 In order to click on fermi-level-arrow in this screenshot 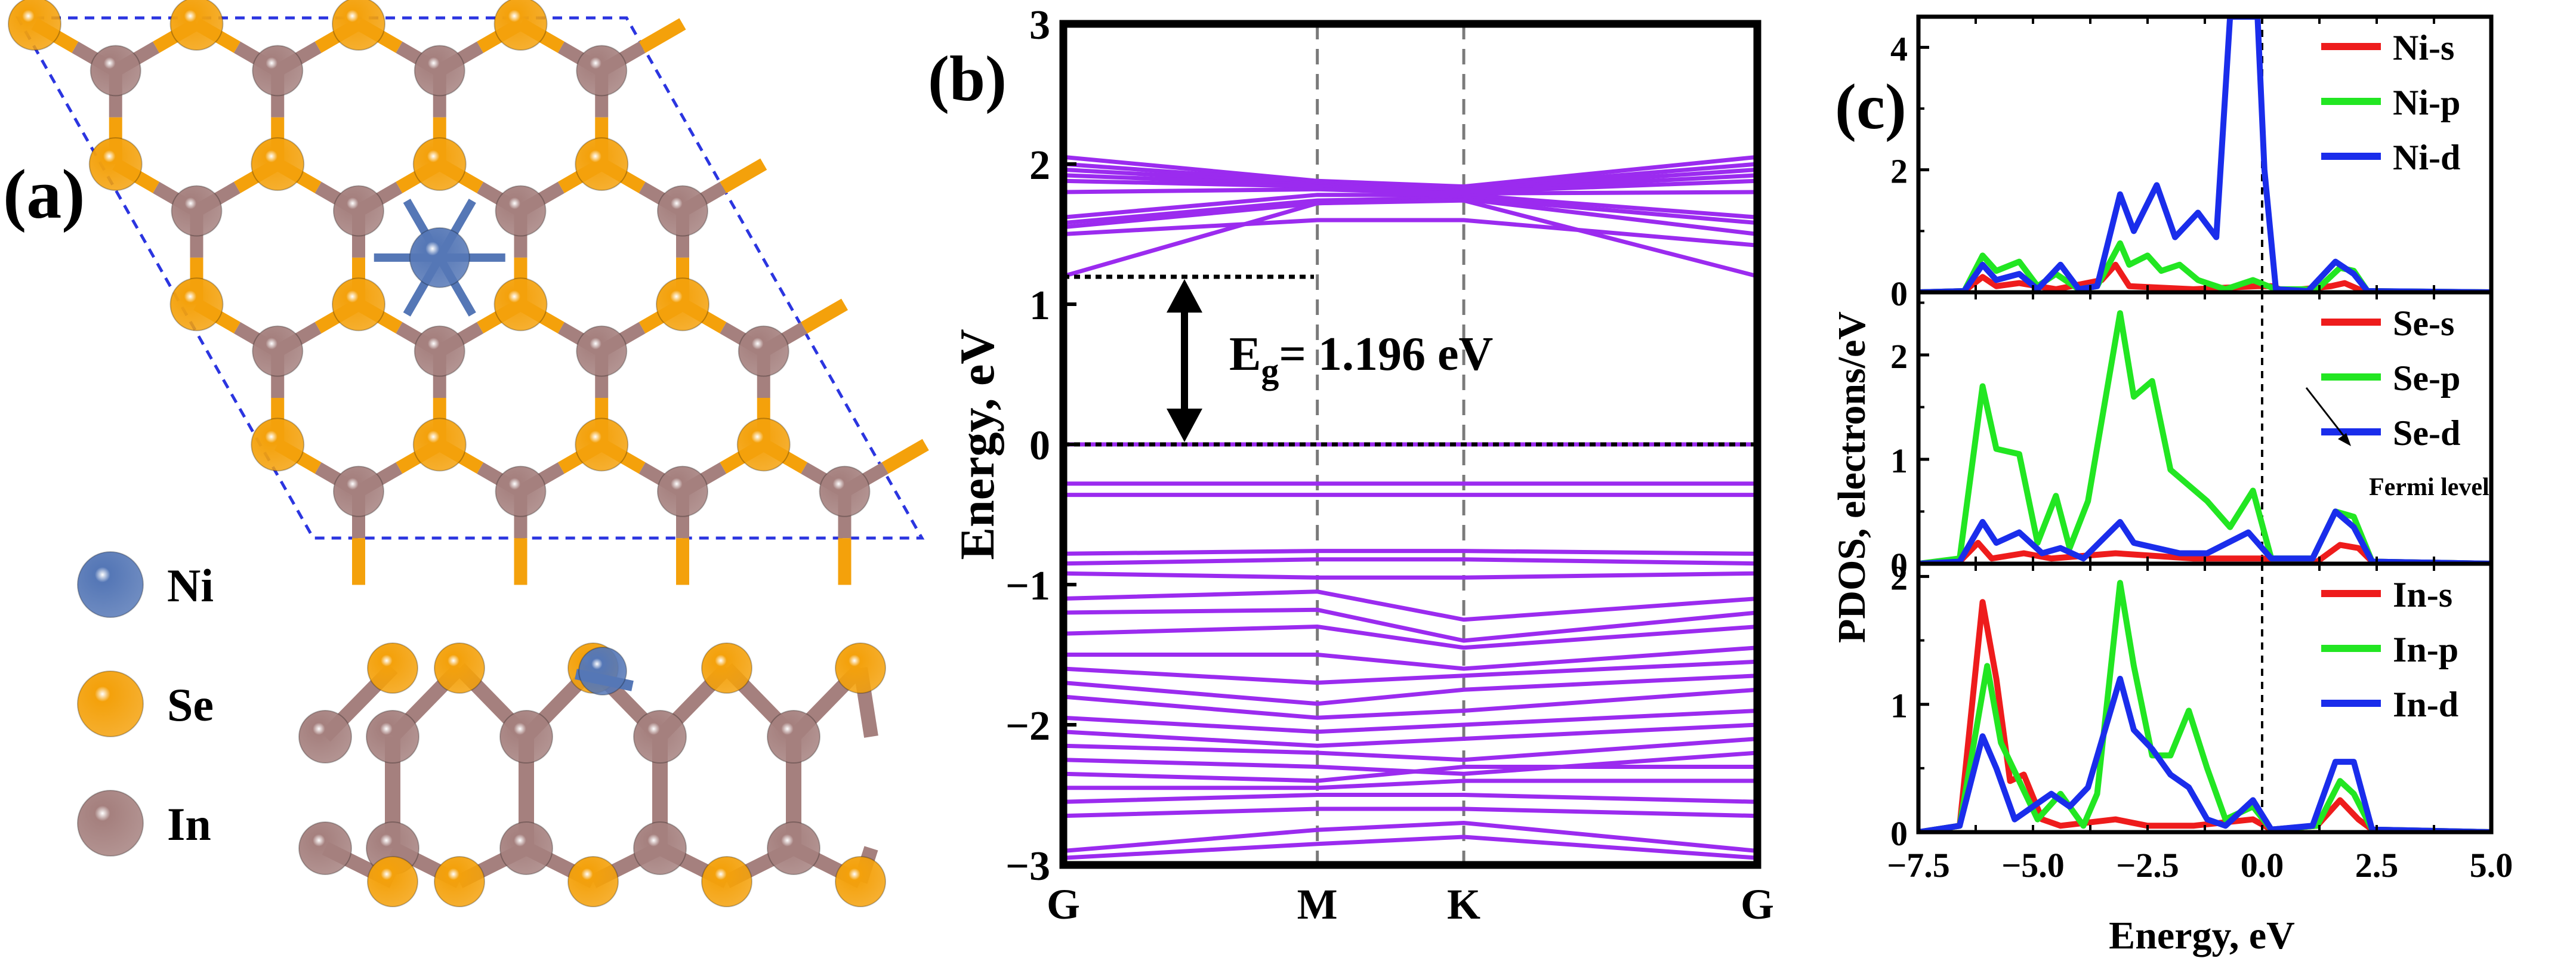, I will do `click(2328, 416)`.